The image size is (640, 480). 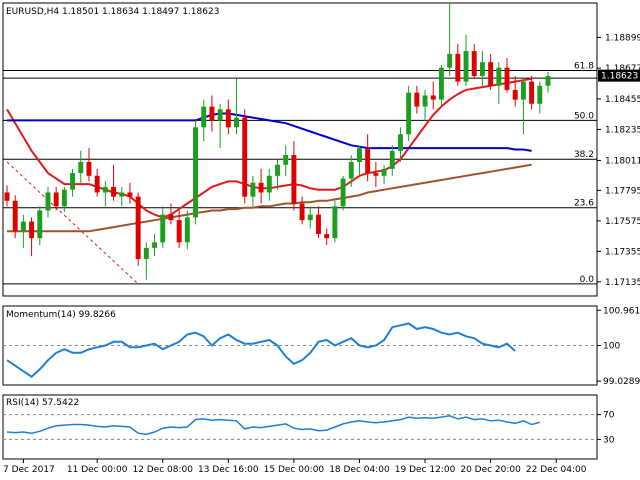 What do you see at coordinates (622, 69) in the screenshot?
I see `price-tick-label: 1.18677` at bounding box center [622, 69].